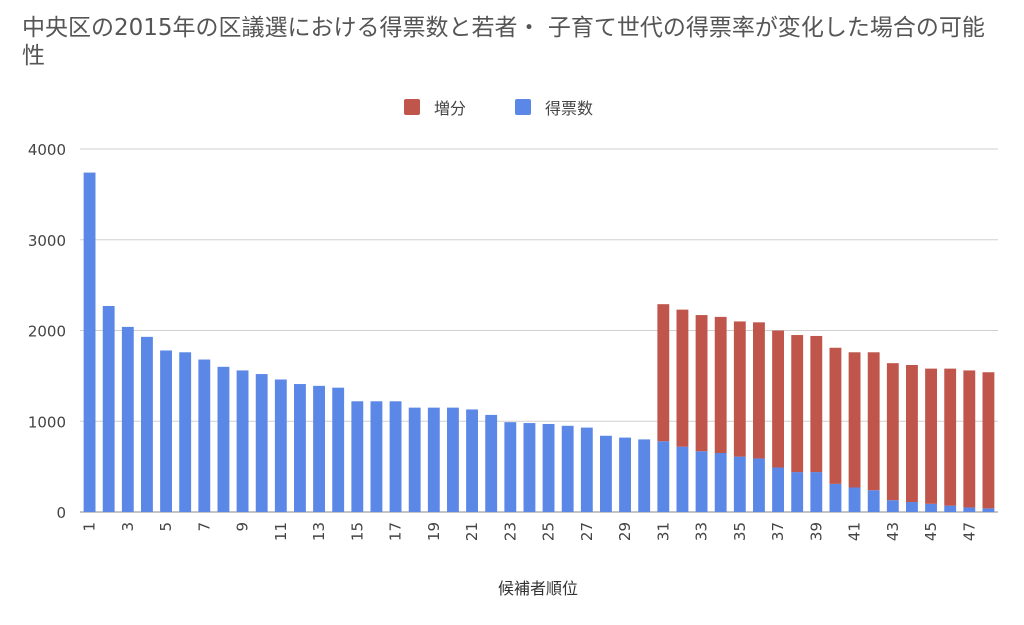 The height and width of the screenshot is (625, 1024). Describe the element at coordinates (204, 527) in the screenshot. I see `x-tick-label: 7` at that location.